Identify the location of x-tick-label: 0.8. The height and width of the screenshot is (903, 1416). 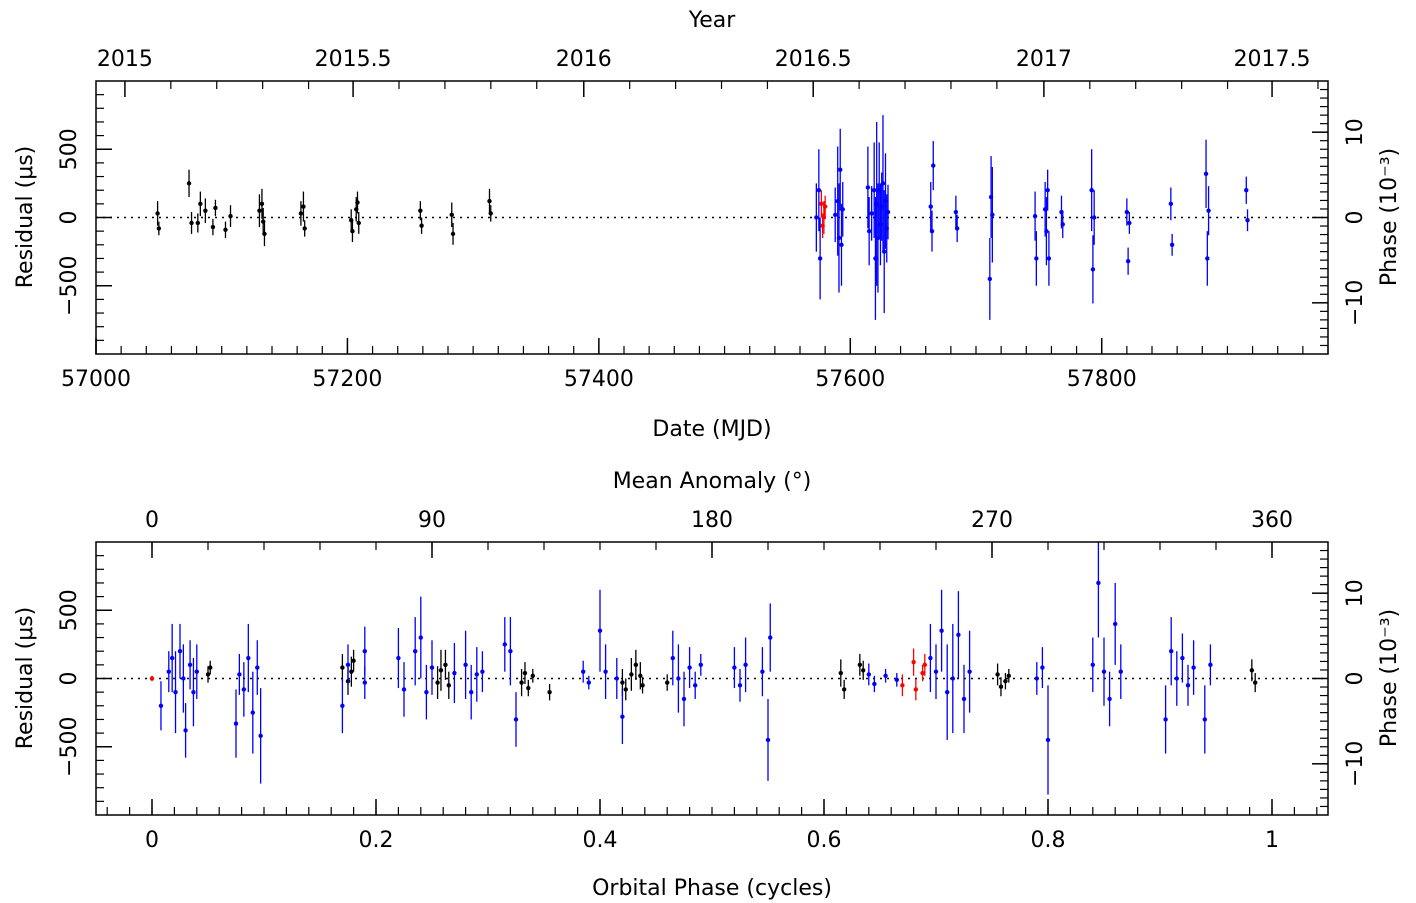
(1048, 840).